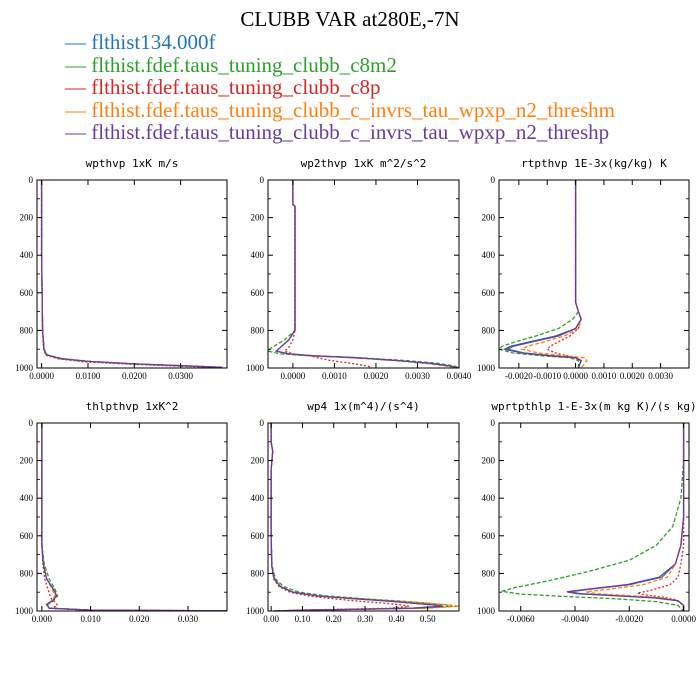 This screenshot has width=700, height=700. I want to click on x-tick-label: -0.0010, so click(547, 376).